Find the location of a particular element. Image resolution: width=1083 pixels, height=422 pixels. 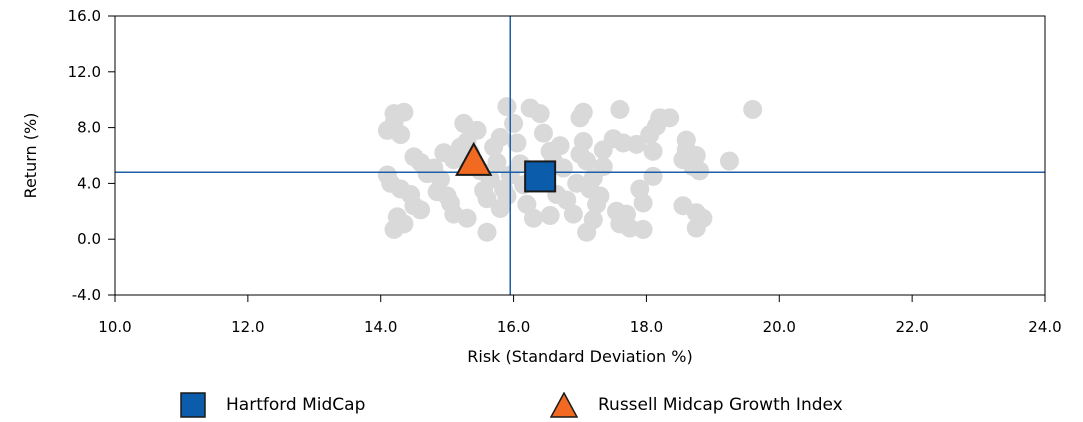

x-tick-label: 10.0 is located at coordinates (114, 327).